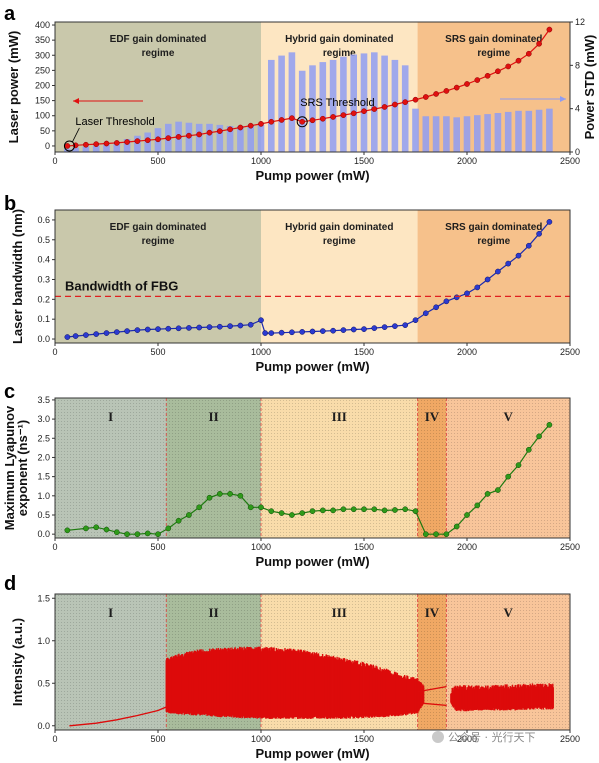 This screenshot has width=599, height=763. What do you see at coordinates (45, 131) in the screenshot?
I see `y-tick-label: 50` at bounding box center [45, 131].